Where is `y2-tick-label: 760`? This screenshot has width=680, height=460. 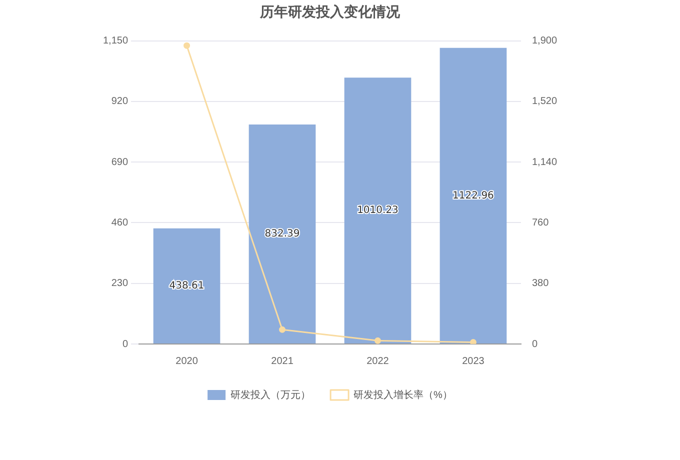
y2-tick-label: 760 is located at coordinates (541, 222).